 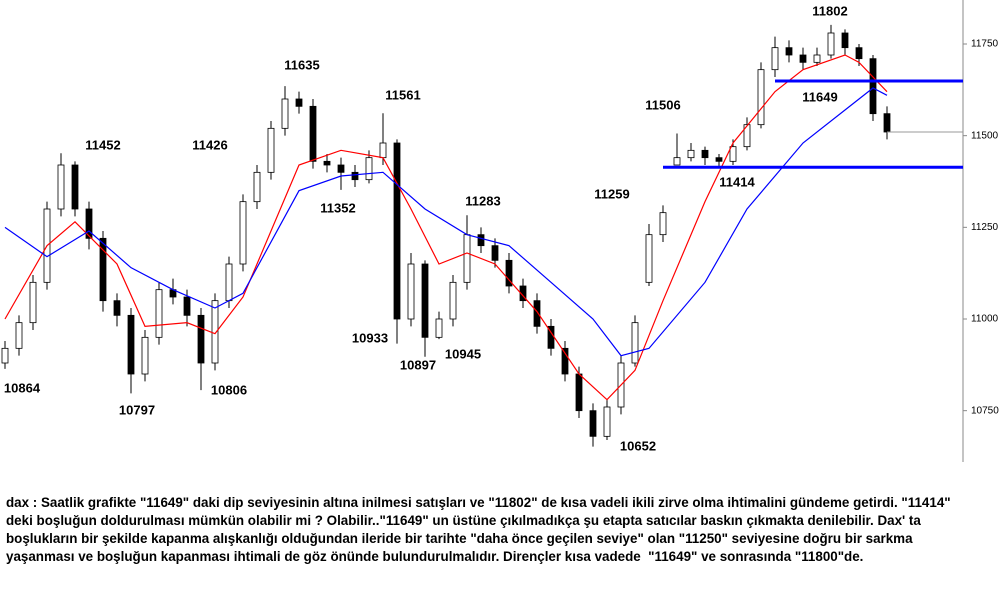 I want to click on y-tick-label: 11000, so click(x=985, y=319).